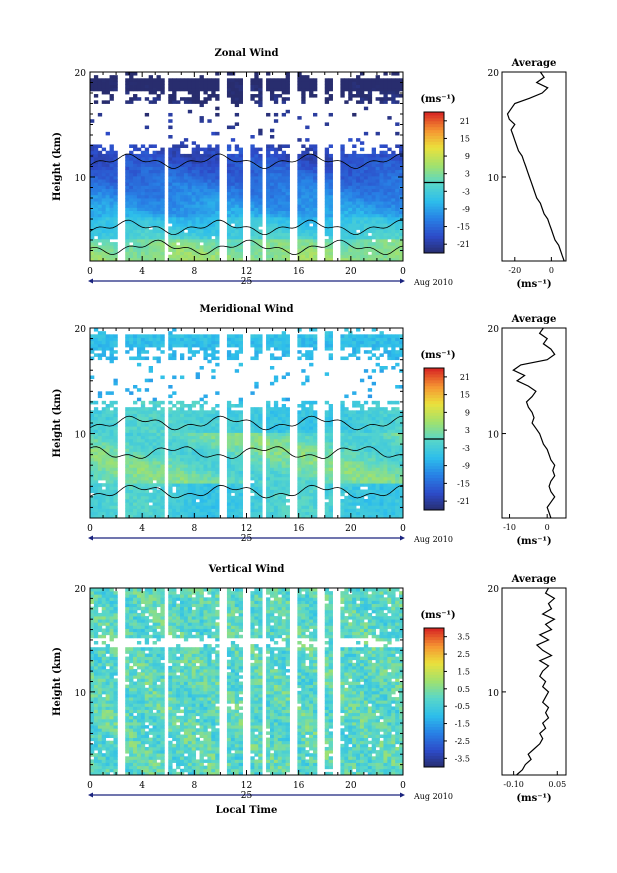 This screenshot has width=617, height=873. Describe the element at coordinates (551, 270) in the screenshot. I see `average-x-tick-label: 0` at that location.